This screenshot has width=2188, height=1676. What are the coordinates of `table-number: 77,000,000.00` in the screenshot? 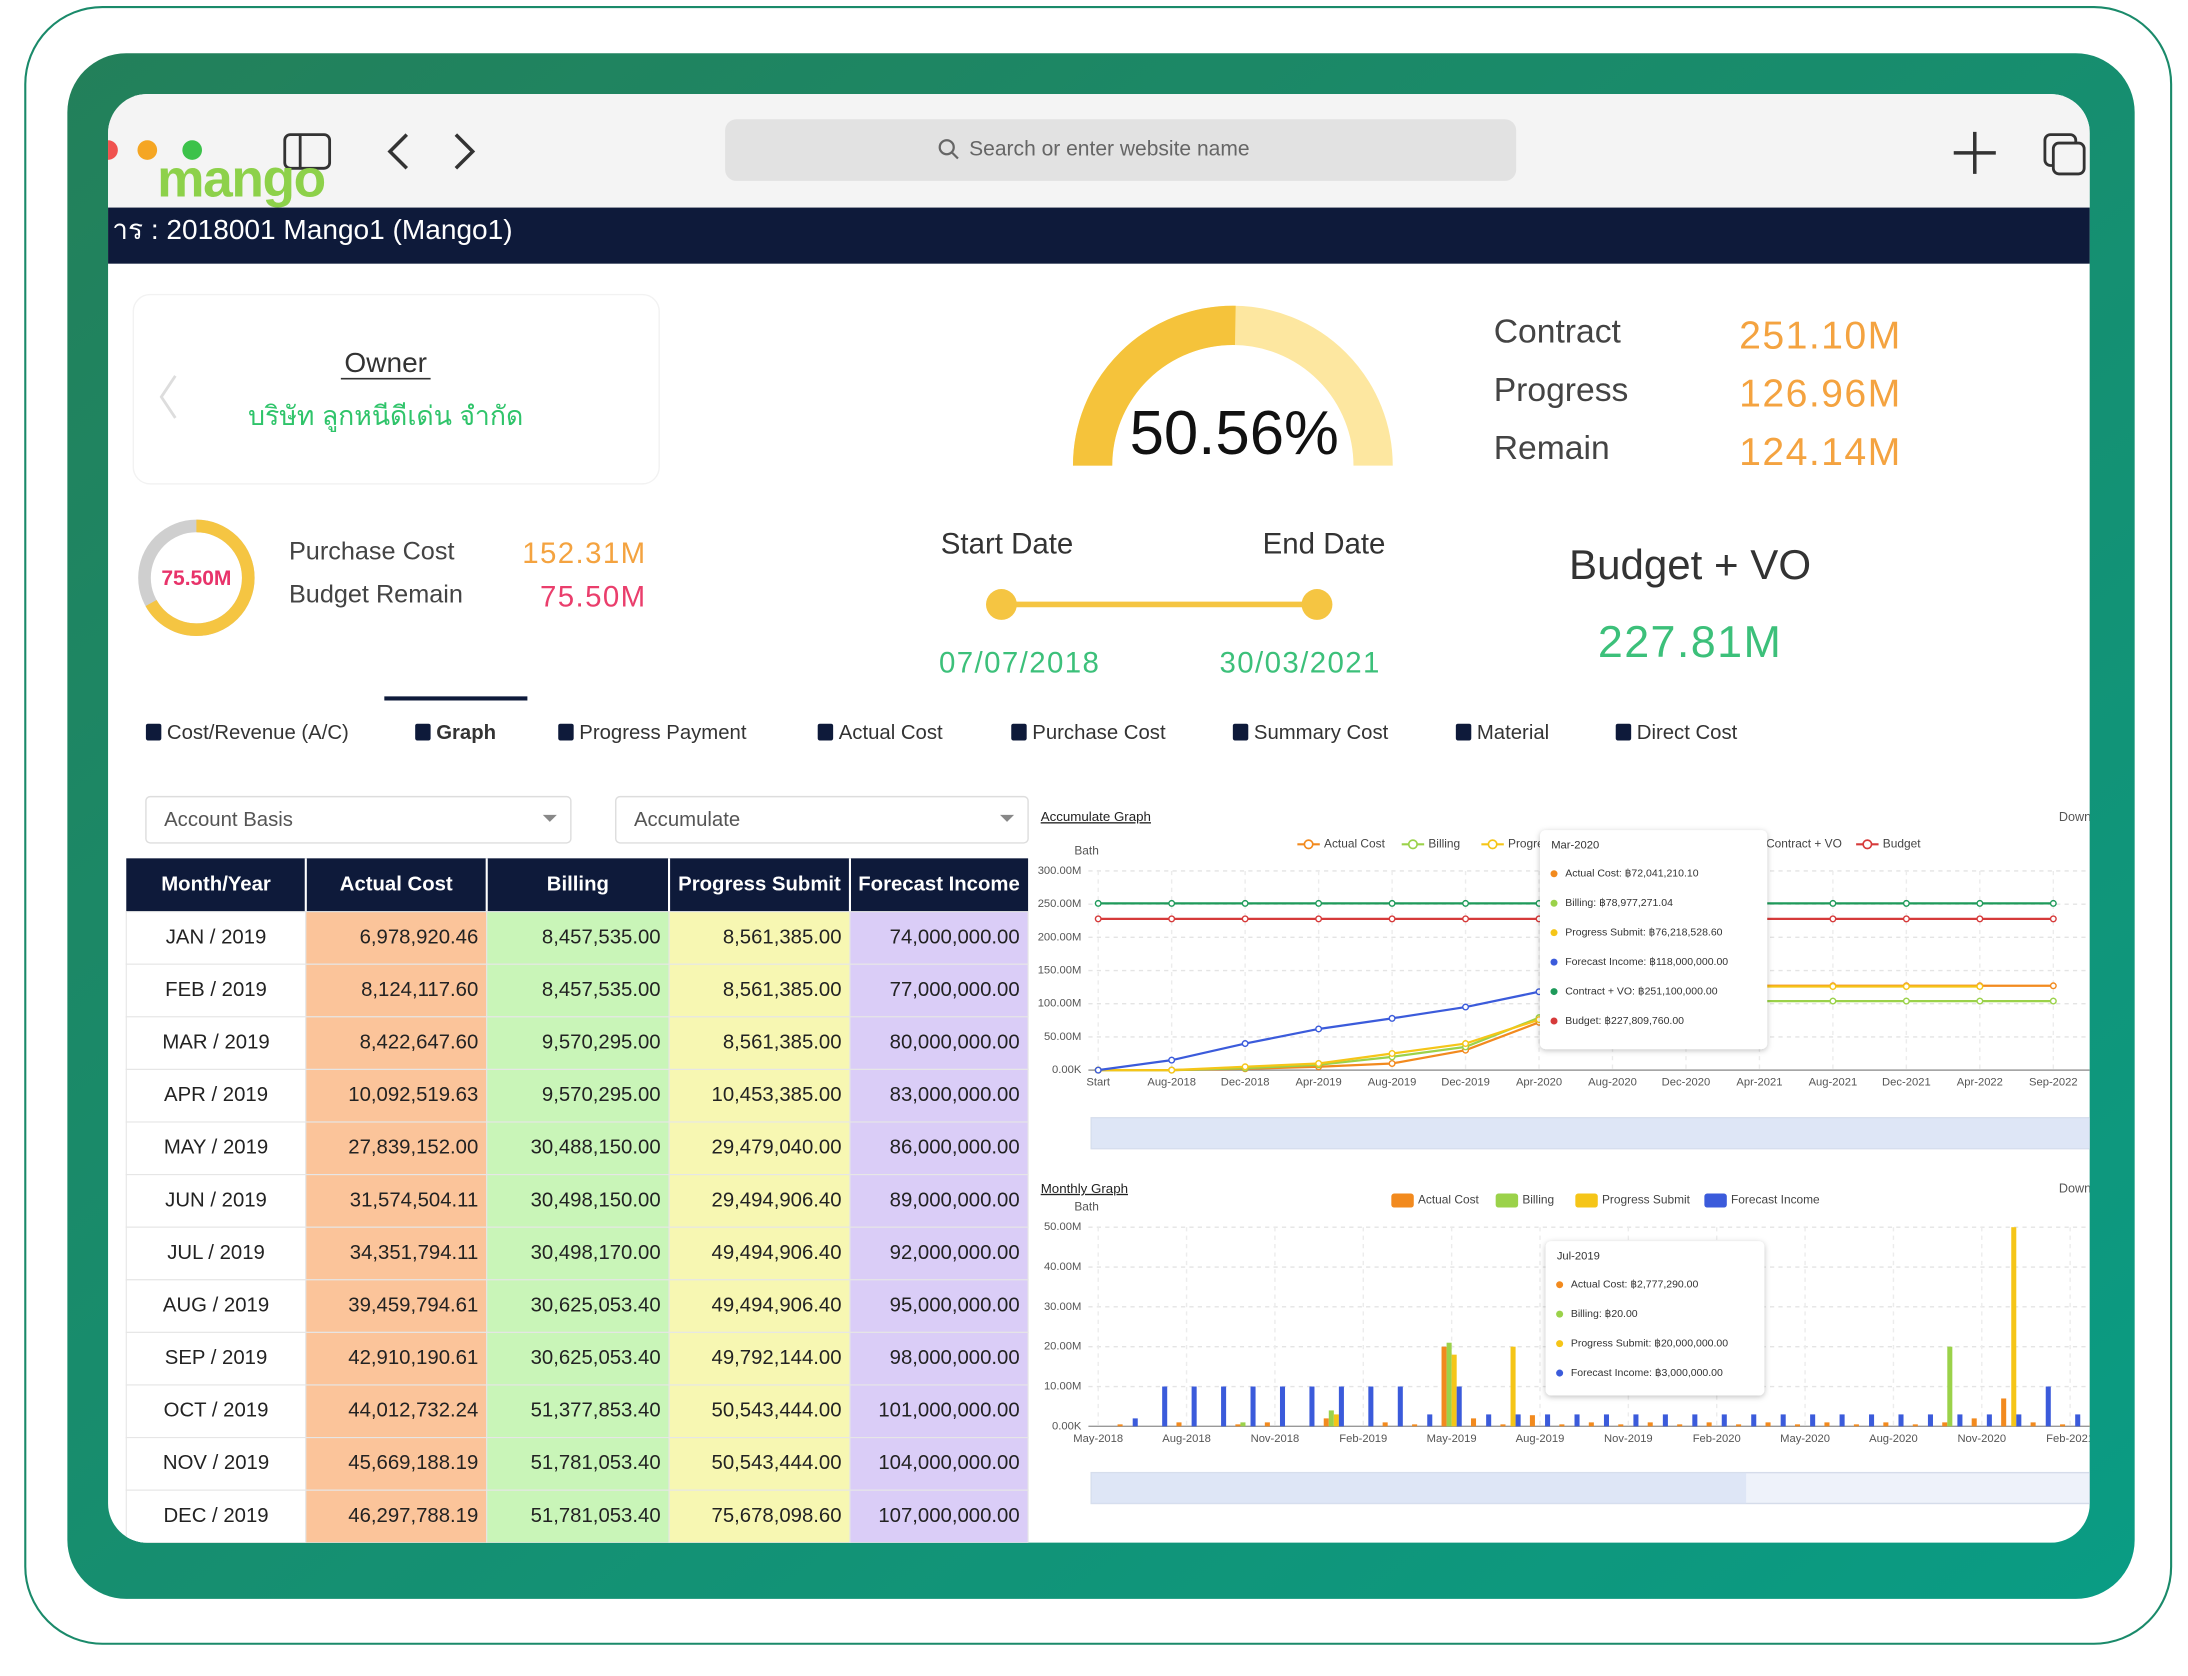 It's located at (955, 990).